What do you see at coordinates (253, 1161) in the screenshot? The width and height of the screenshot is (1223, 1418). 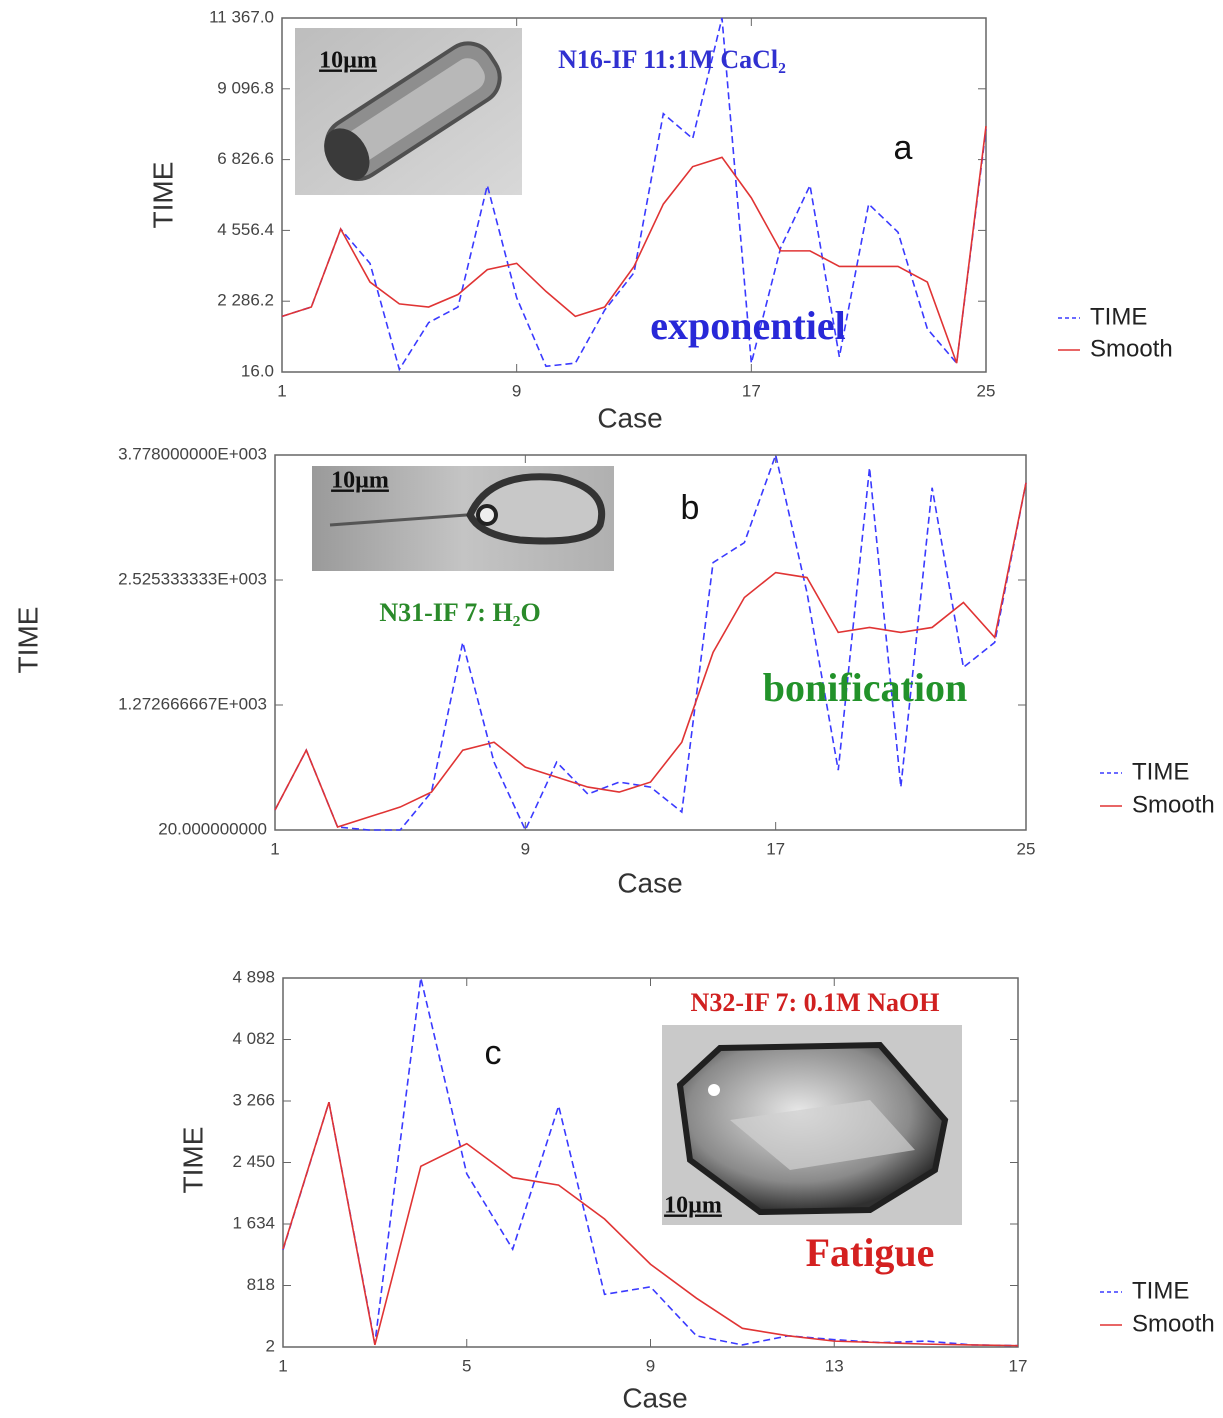 I see `y-tick-label: 2 450` at bounding box center [253, 1161].